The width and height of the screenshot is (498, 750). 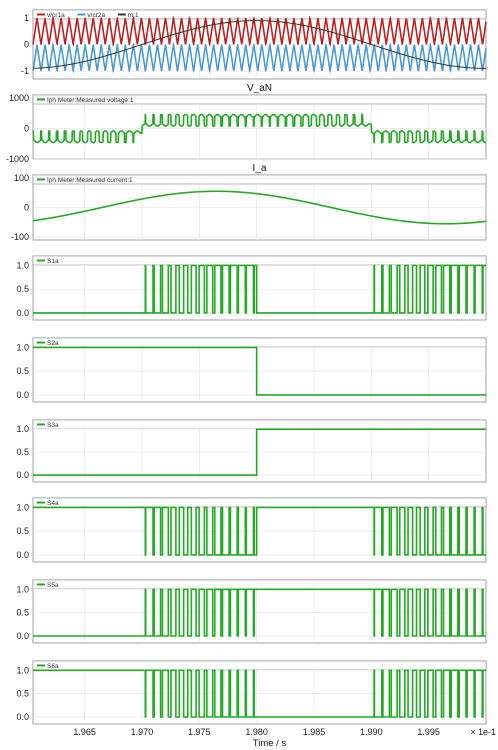 What do you see at coordinates (259, 88) in the screenshot?
I see `panel-title: V_aN` at bounding box center [259, 88].